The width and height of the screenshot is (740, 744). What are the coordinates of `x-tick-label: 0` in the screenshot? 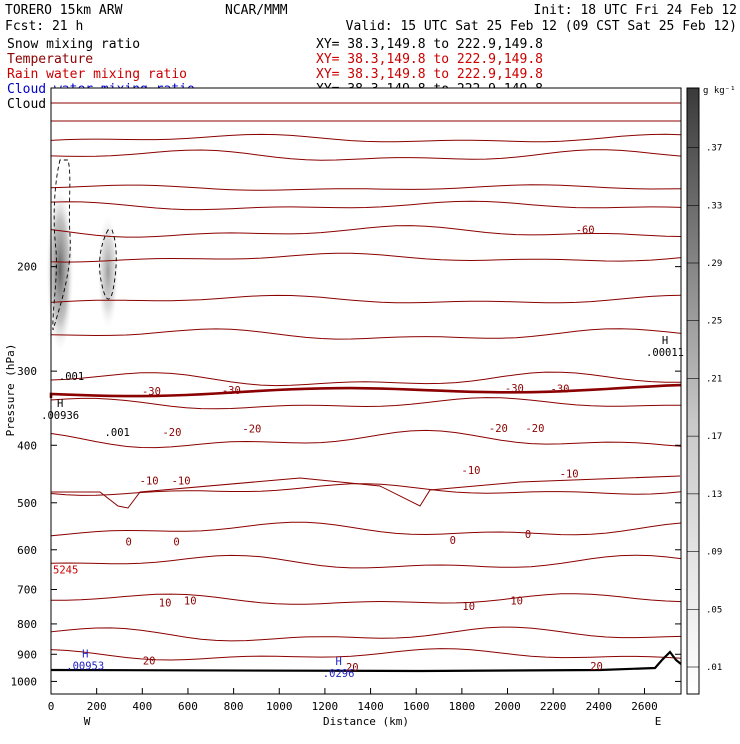 It's located at (51, 706).